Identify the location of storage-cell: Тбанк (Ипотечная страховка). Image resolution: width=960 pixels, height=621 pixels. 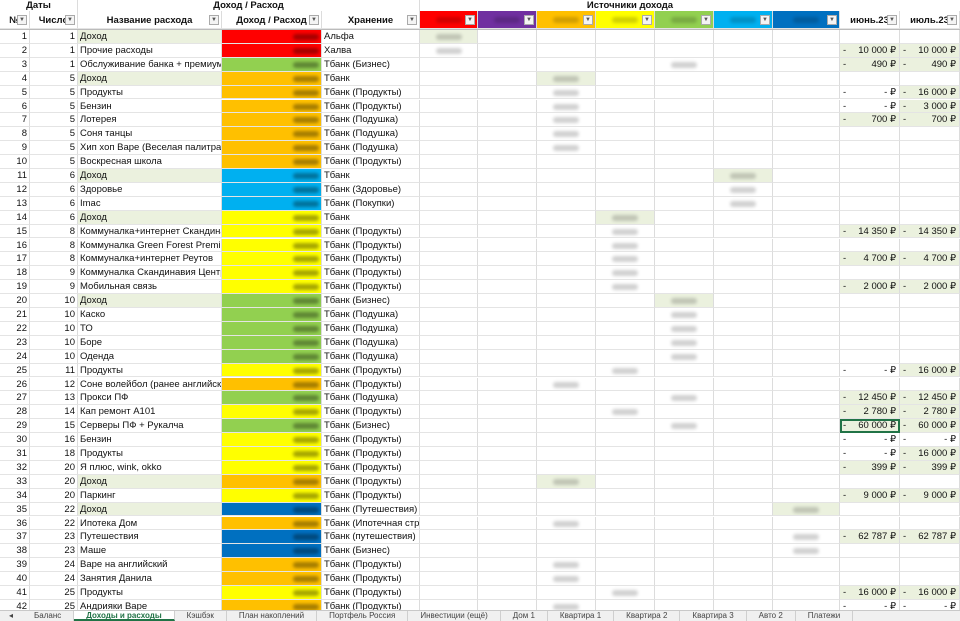
(371, 523).